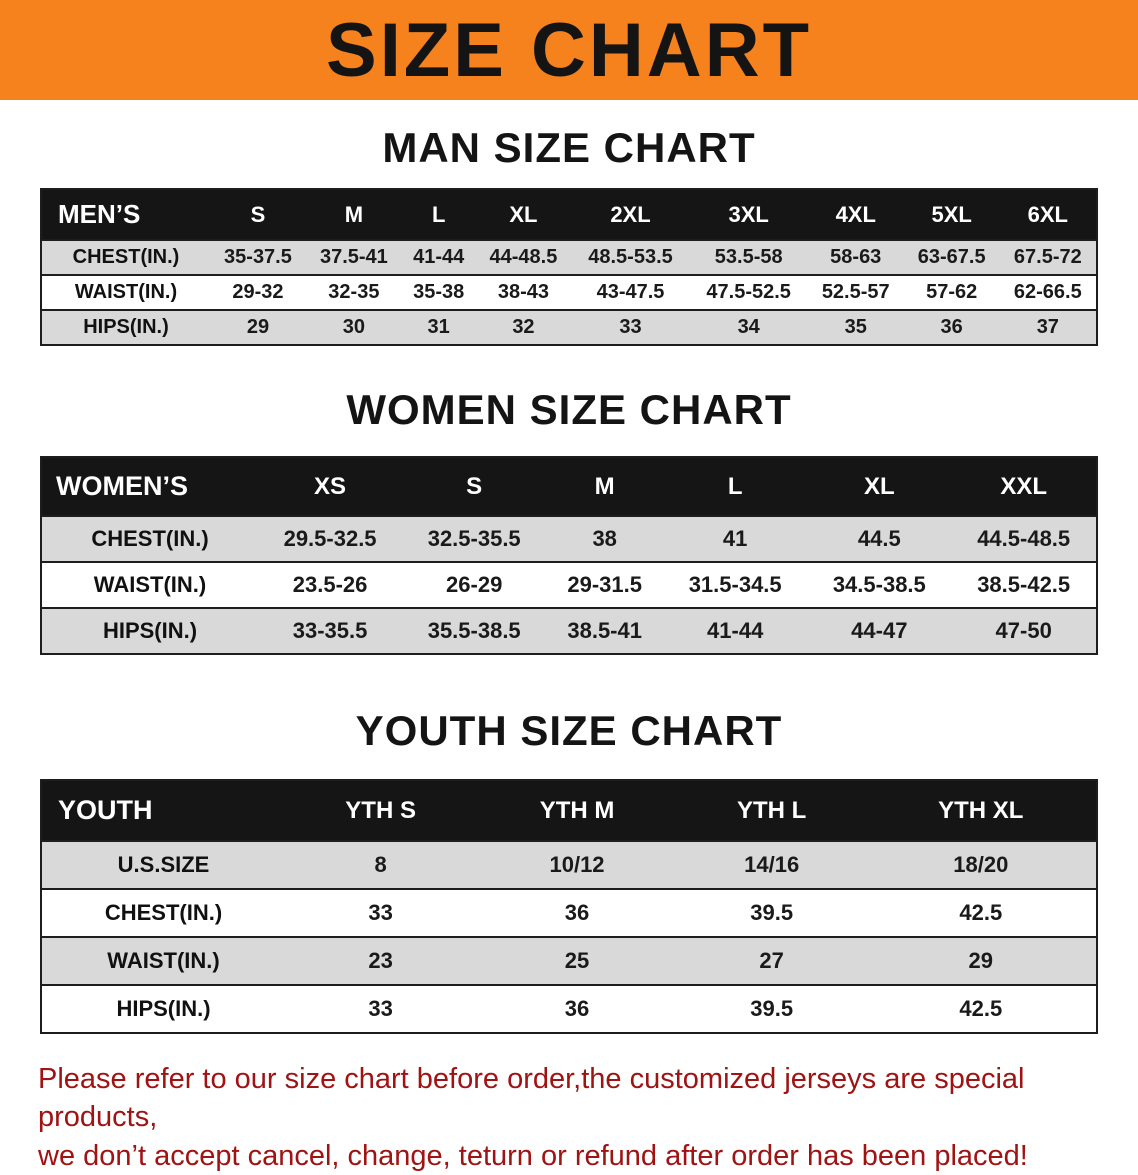 The image size is (1138, 1175). Describe the element at coordinates (523, 257) in the screenshot. I see `value-cell: 44-48.5` at that location.